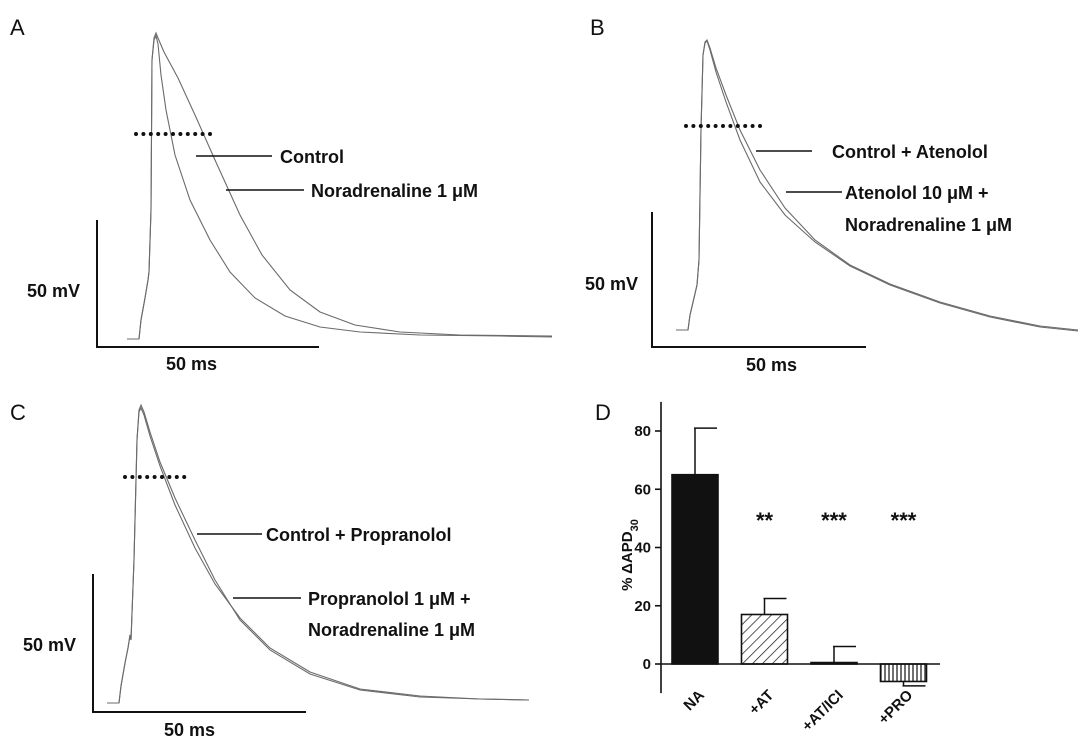  I want to click on scale-voltage-label-c: 50 mV, so click(49, 645).